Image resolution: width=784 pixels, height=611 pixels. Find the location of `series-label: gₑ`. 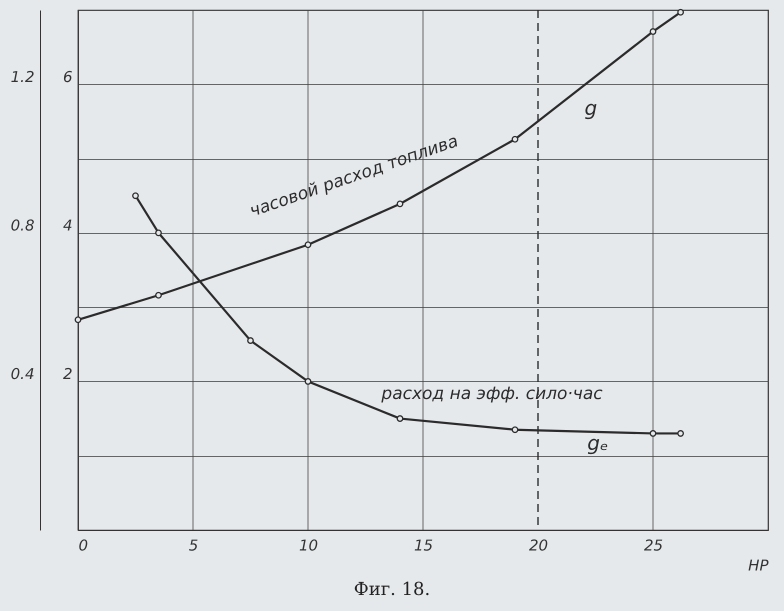

series-label: gₑ is located at coordinates (597, 443).